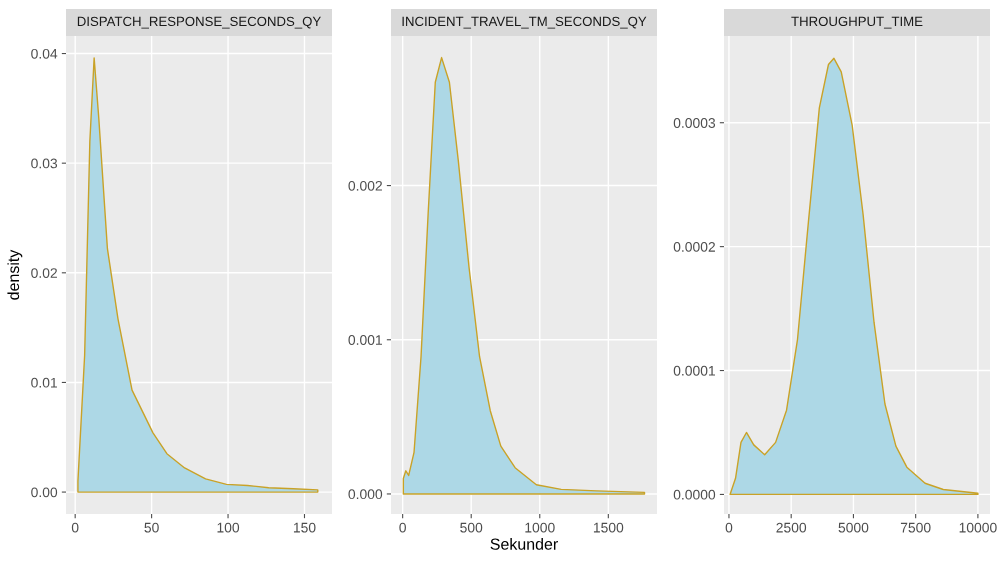 This screenshot has width=1003, height=567. I want to click on y-tick-label: 0.0002, so click(694, 246).